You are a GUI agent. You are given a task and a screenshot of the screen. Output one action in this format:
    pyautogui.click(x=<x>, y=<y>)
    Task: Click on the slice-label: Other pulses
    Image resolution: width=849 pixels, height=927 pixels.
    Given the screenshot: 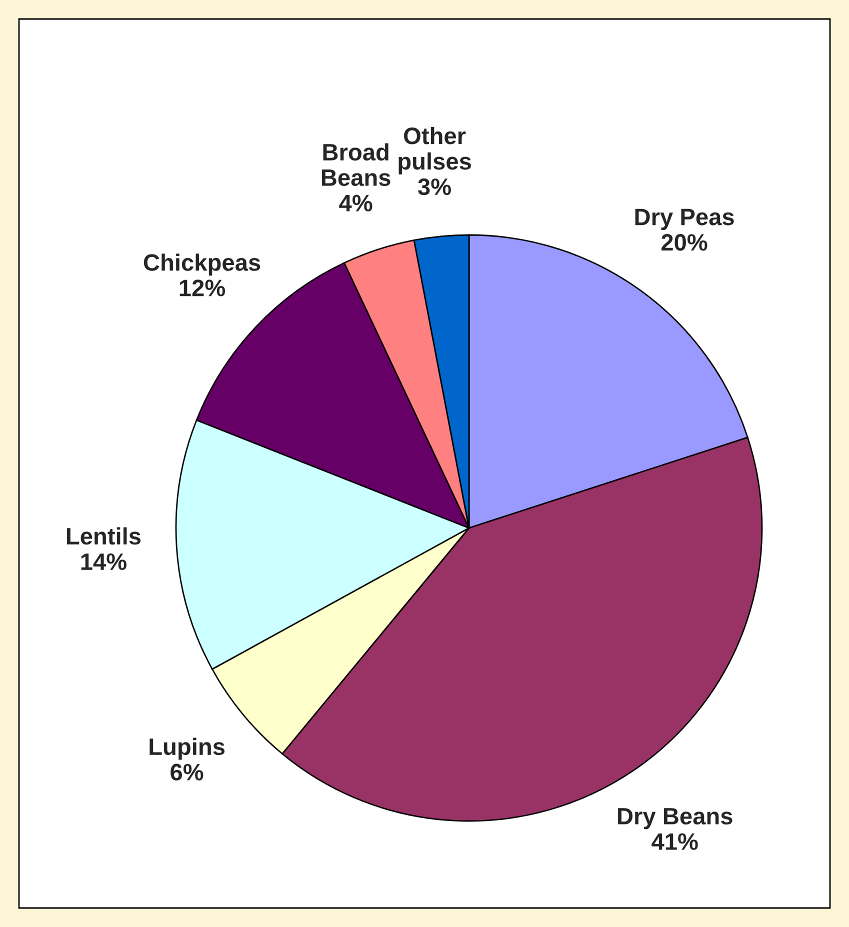 What is the action you would take?
    pyautogui.click(x=434, y=150)
    